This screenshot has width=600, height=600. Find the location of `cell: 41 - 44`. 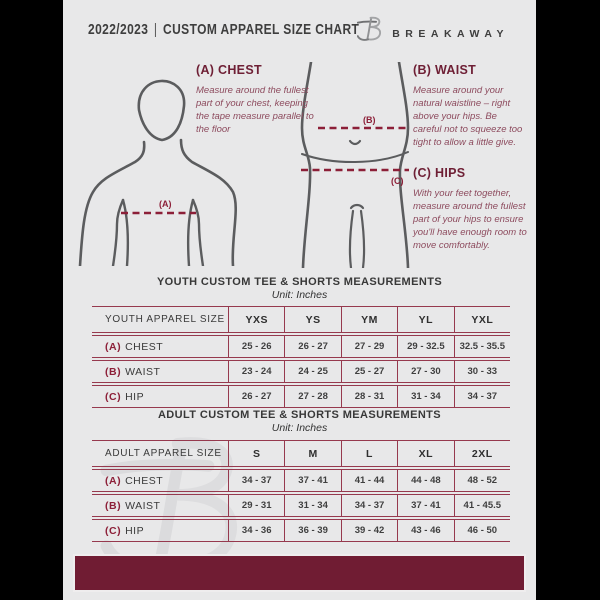

cell: 41 - 44 is located at coordinates (369, 480).